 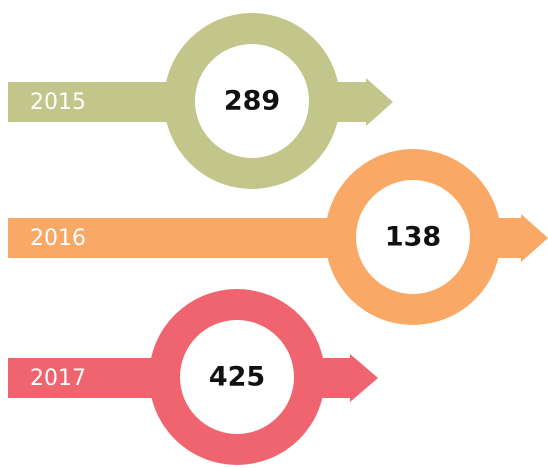 I want to click on value-label: 289, so click(x=252, y=101).